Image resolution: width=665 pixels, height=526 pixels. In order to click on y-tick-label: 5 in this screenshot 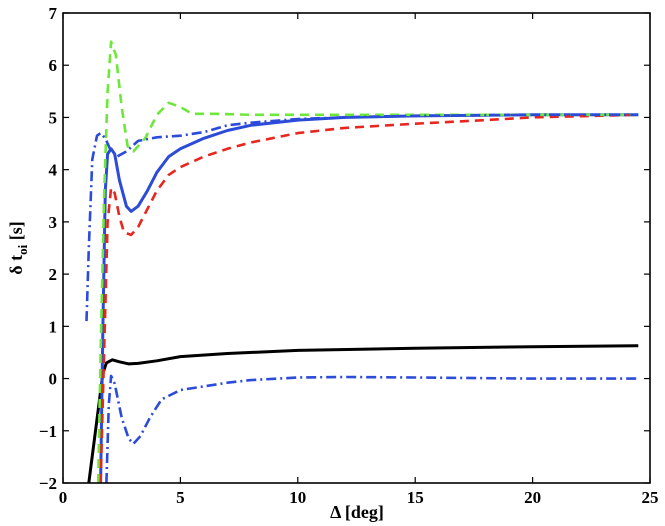, I will do `click(53, 117)`.